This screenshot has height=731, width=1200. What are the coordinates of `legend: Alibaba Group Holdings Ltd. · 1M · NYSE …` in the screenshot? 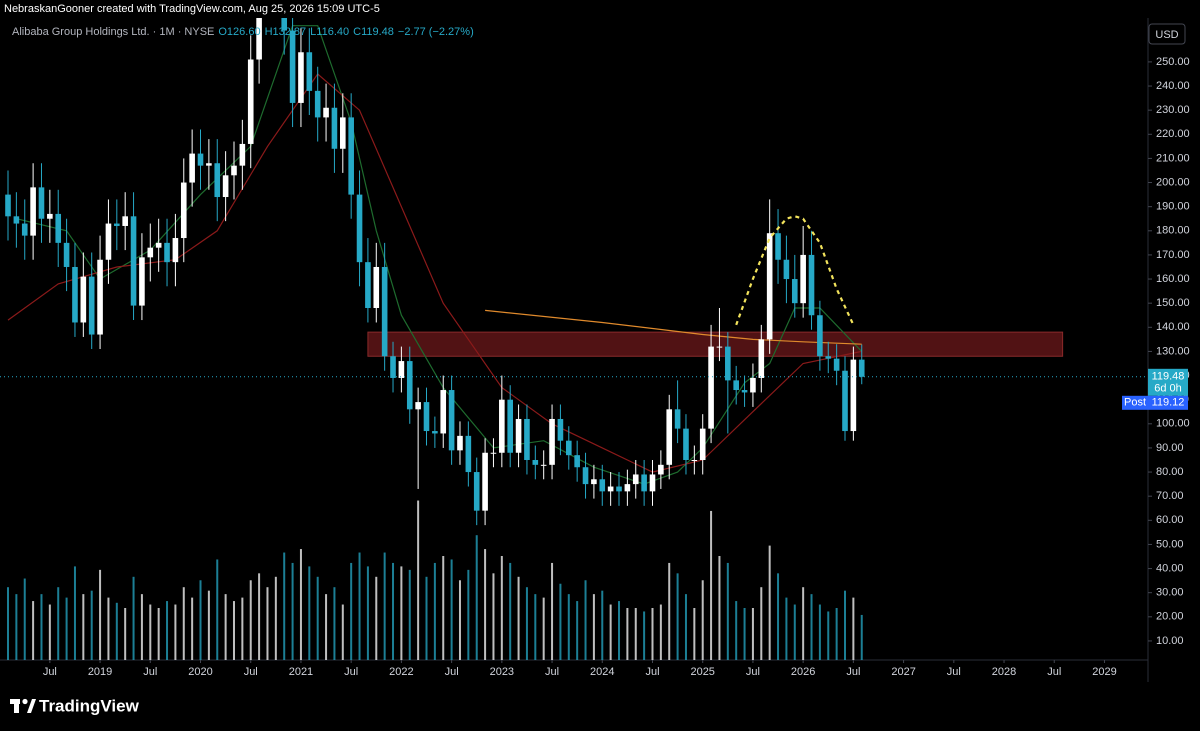 It's located at (243, 32).